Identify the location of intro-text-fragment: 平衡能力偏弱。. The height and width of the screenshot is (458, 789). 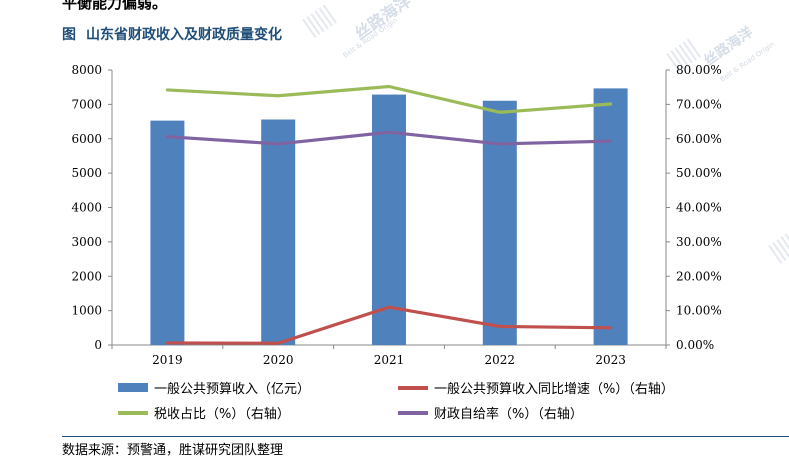
(115, 6).